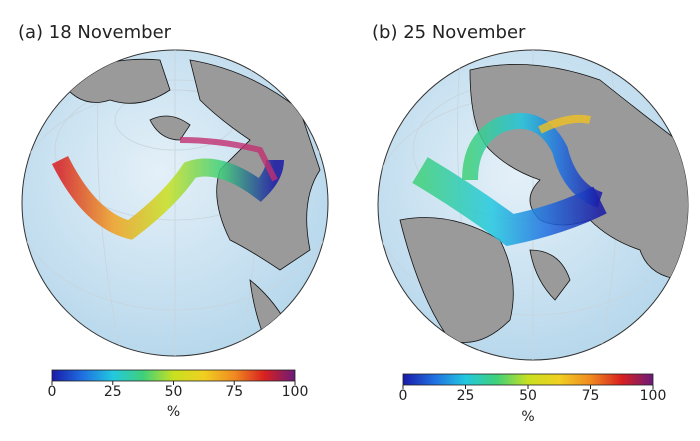 The width and height of the screenshot is (700, 441). What do you see at coordinates (95, 32) in the screenshot?
I see `panel-title: (a) 18 November` at bounding box center [95, 32].